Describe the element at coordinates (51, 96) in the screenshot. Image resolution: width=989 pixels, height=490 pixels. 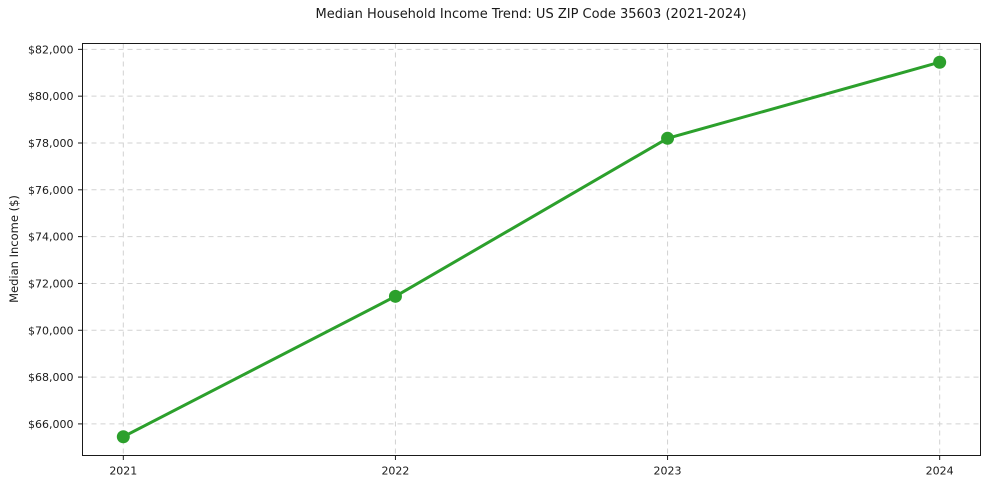
I see `y-tick-label: $80,000` at that location.